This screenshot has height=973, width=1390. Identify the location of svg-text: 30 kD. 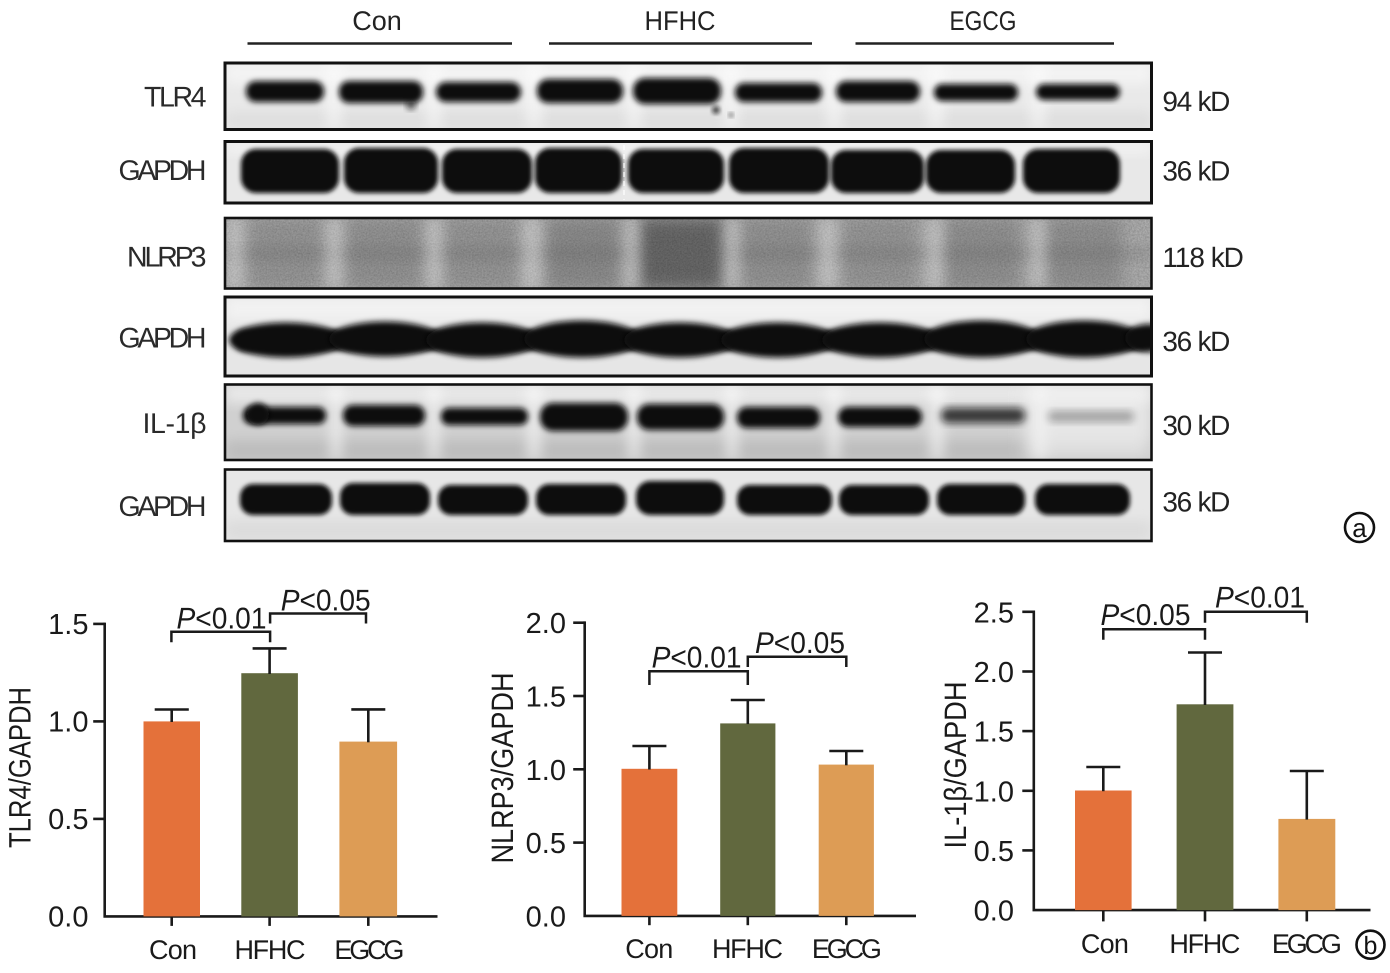
(1196, 425).